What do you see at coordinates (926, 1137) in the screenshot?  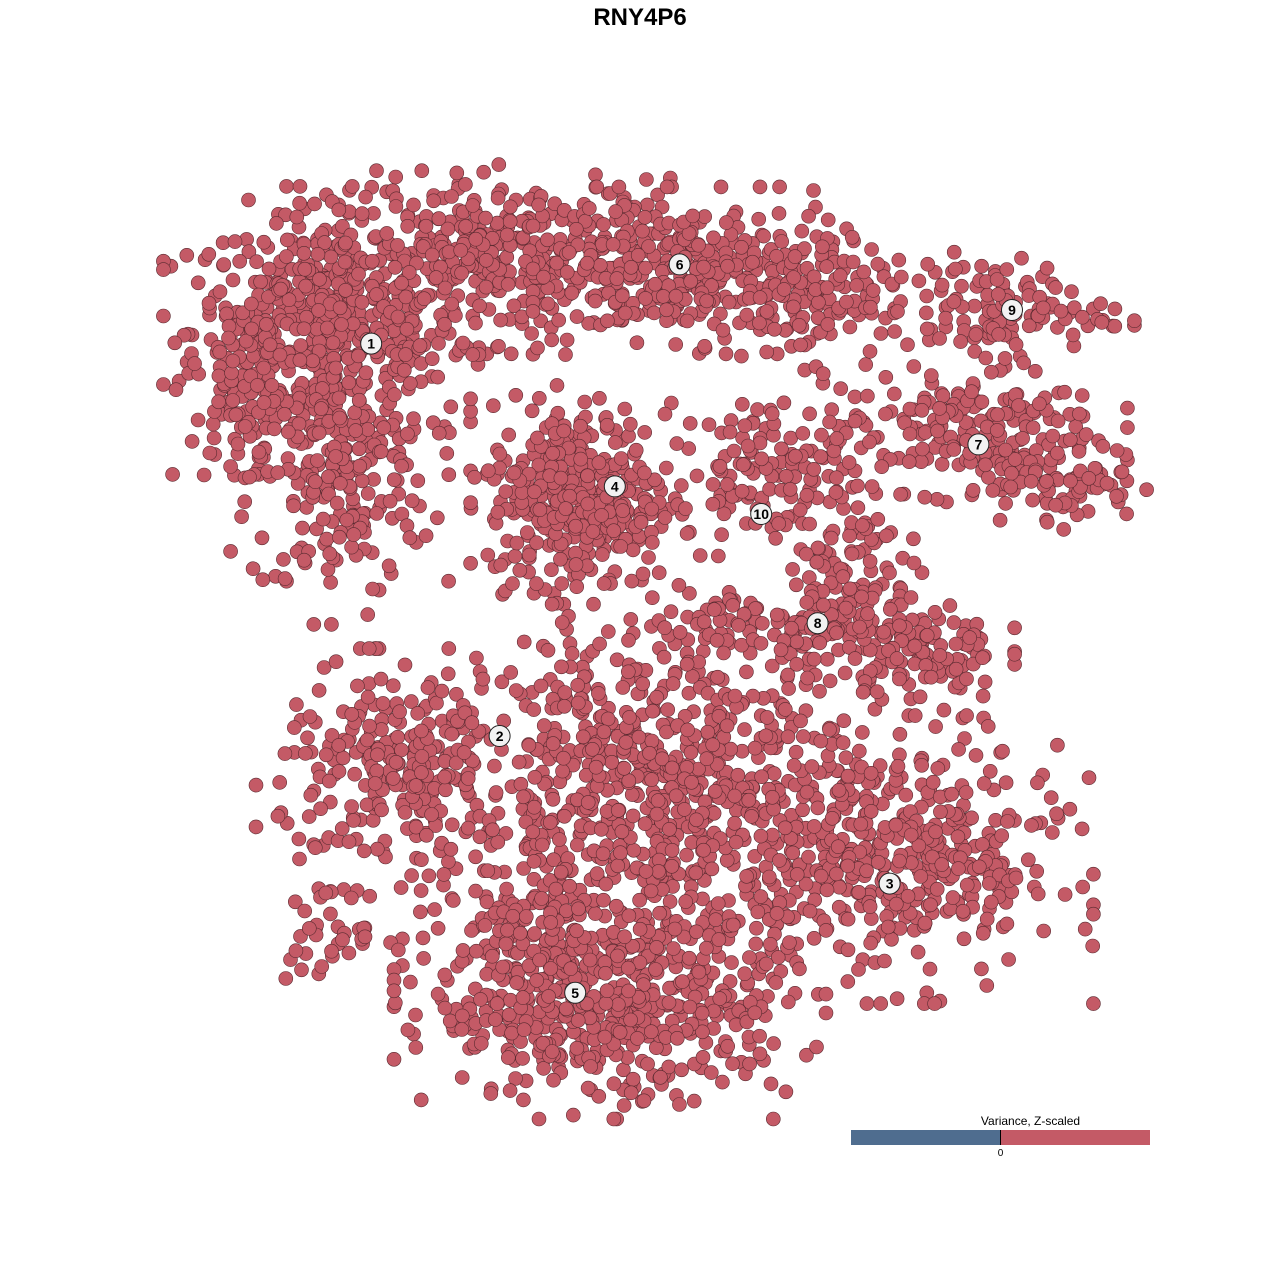 I see `legend-negative-segment` at bounding box center [926, 1137].